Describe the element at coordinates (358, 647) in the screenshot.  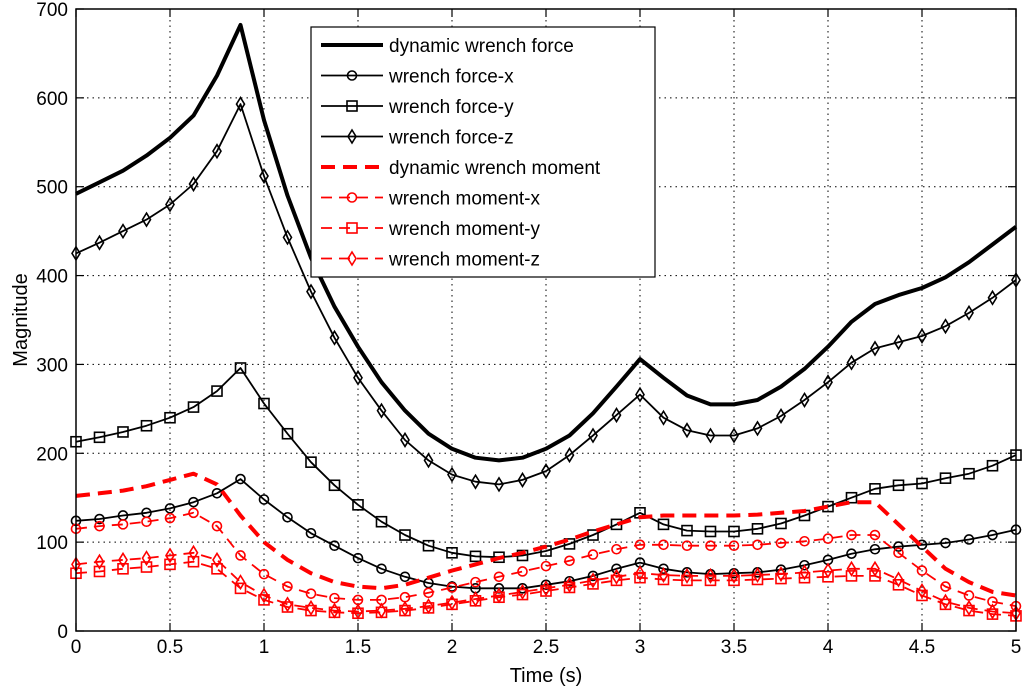
I see `x-tick-label: 1.5` at that location.